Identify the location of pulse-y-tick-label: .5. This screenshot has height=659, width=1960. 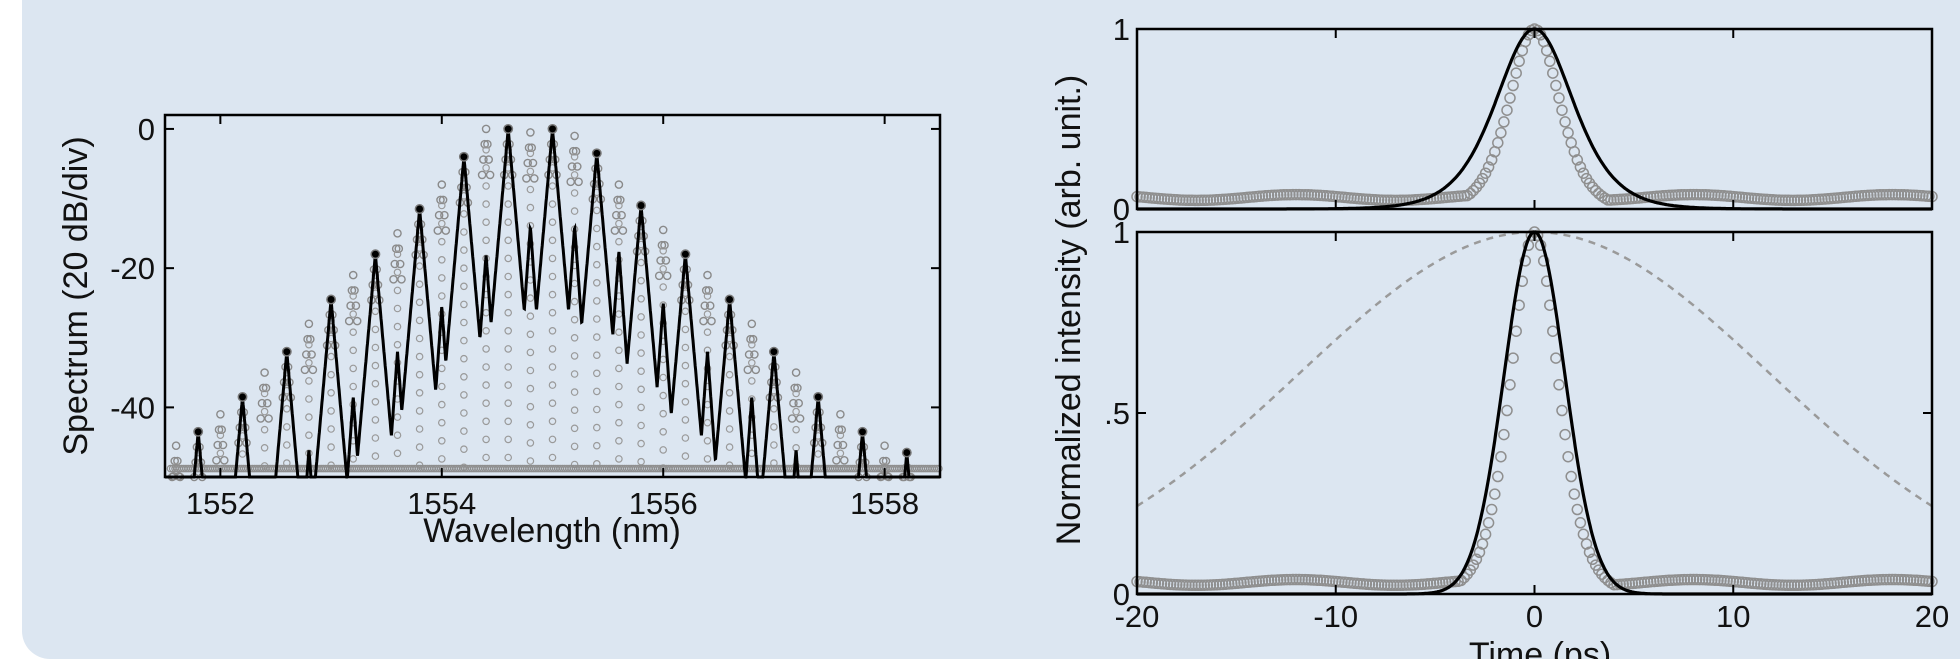
(1117, 413).